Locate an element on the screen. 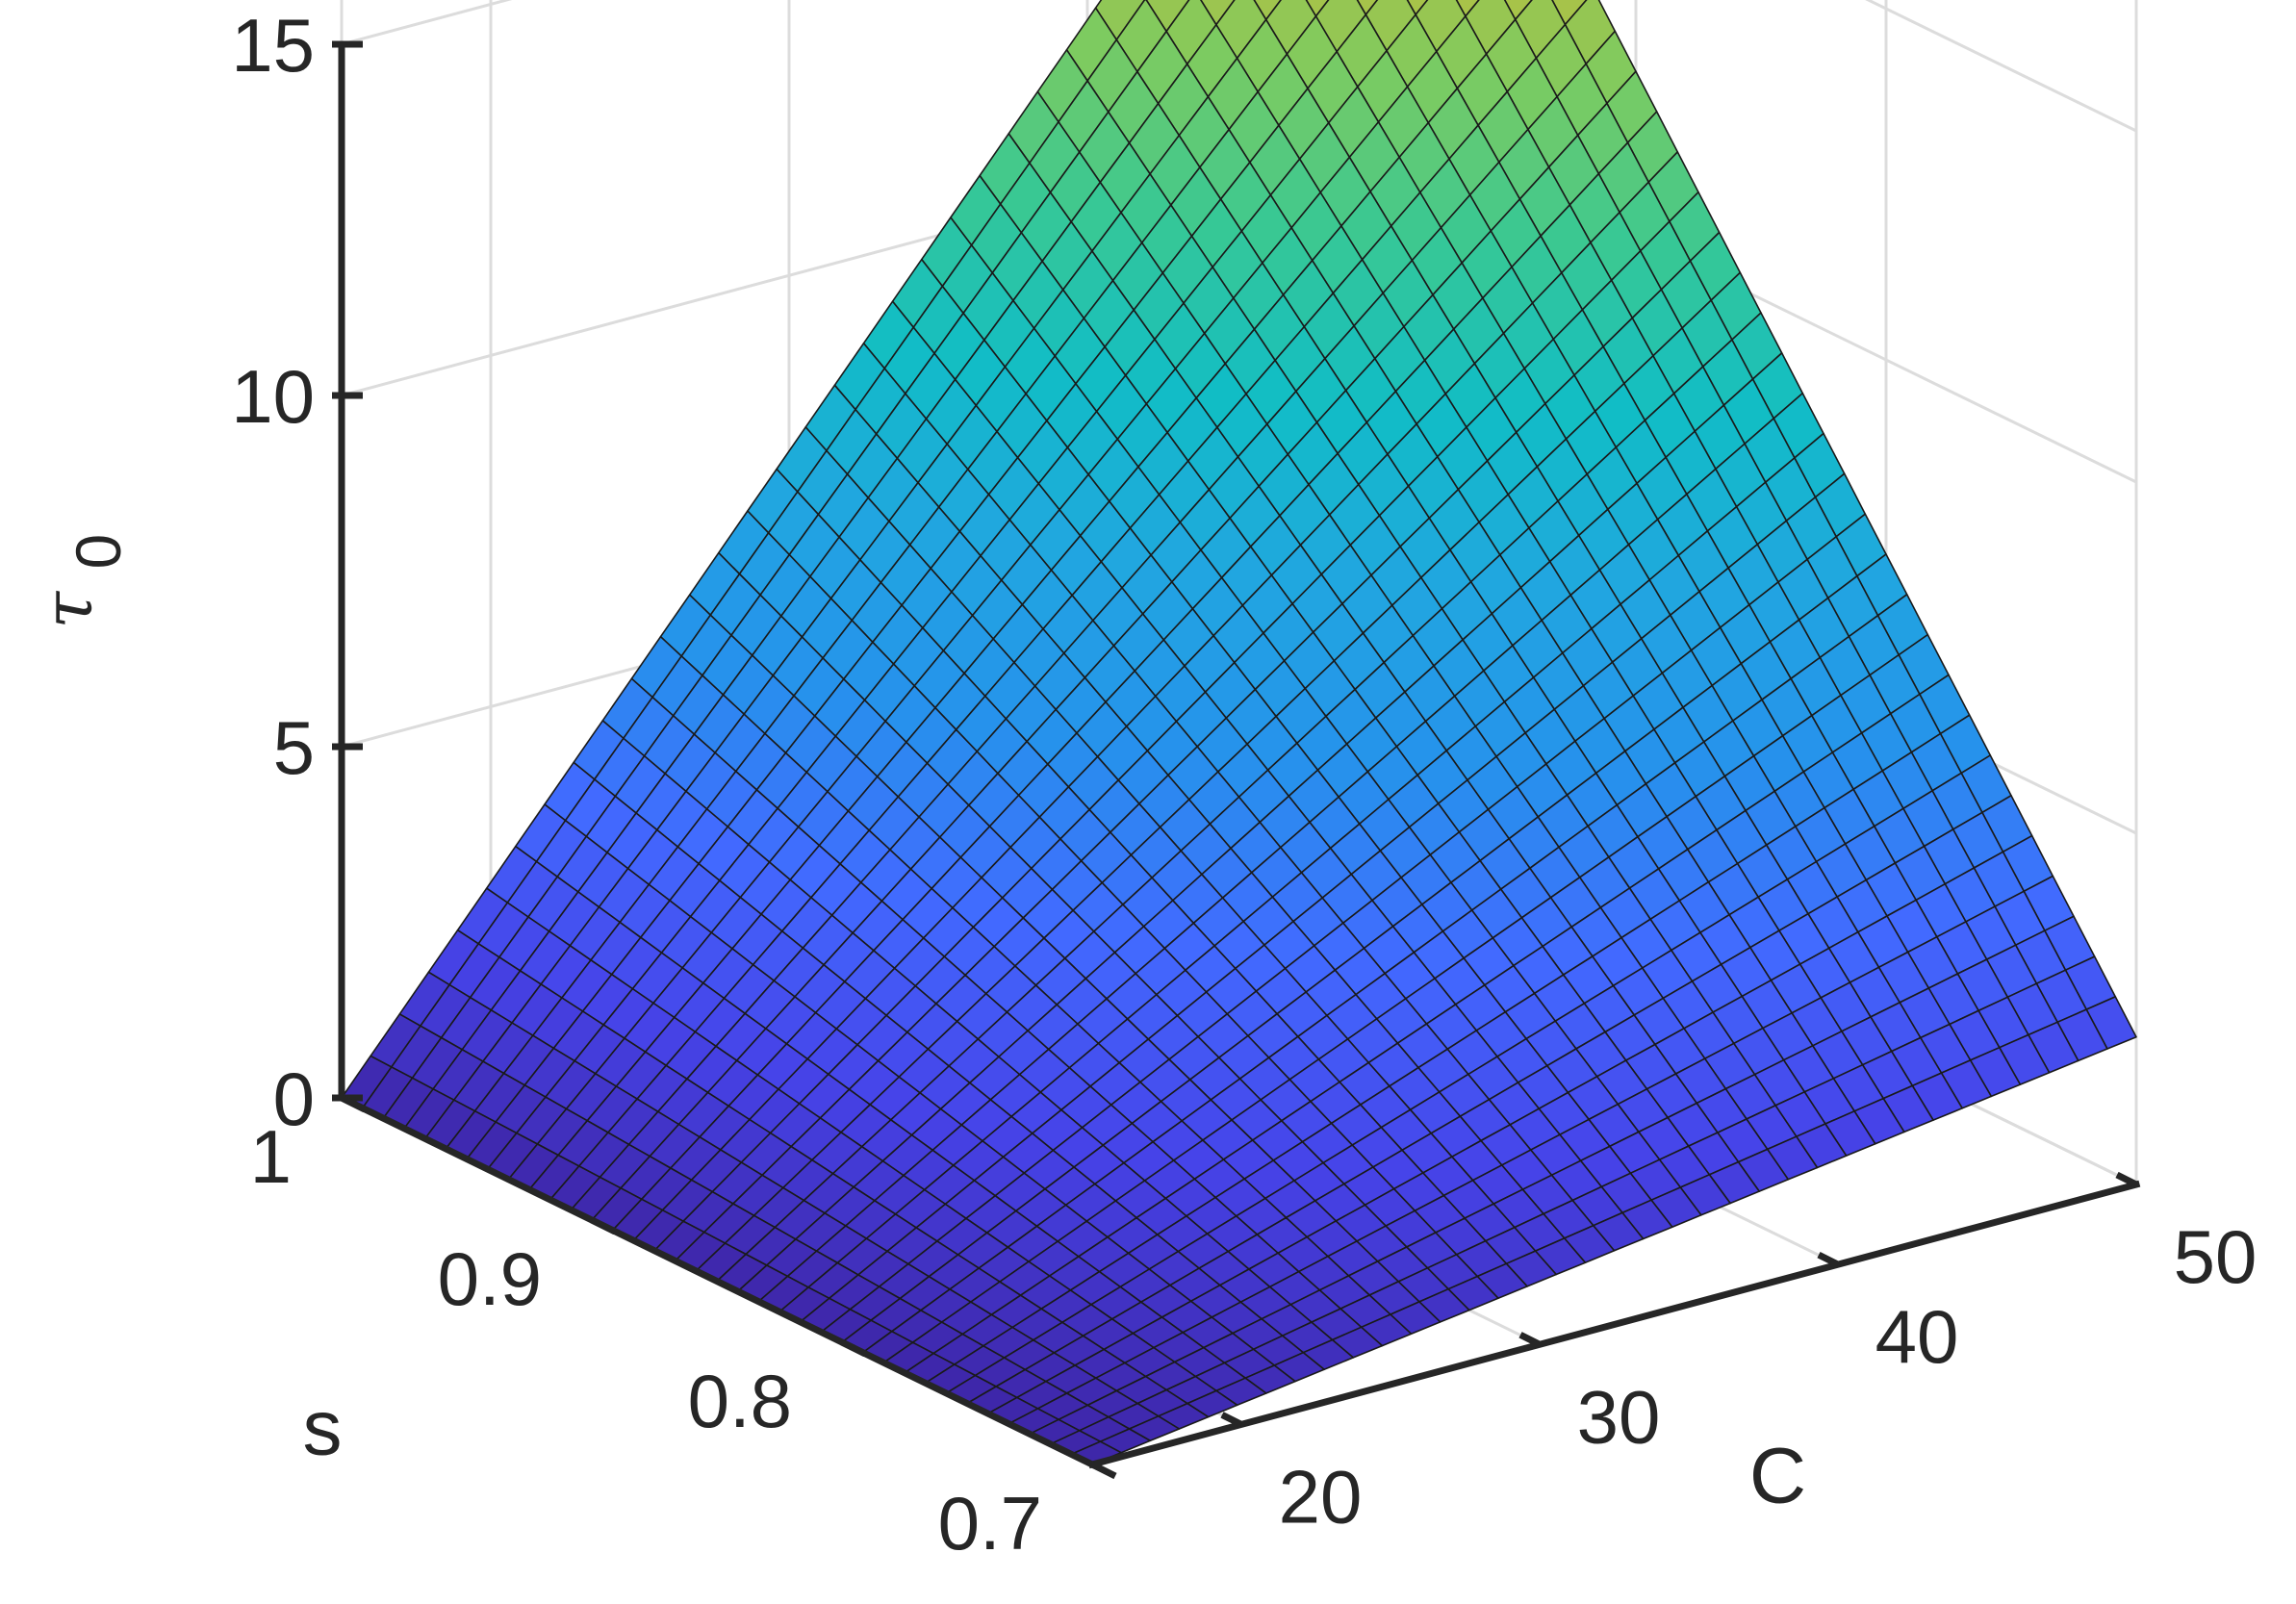  c-tick-label: 30 is located at coordinates (1619, 1416).